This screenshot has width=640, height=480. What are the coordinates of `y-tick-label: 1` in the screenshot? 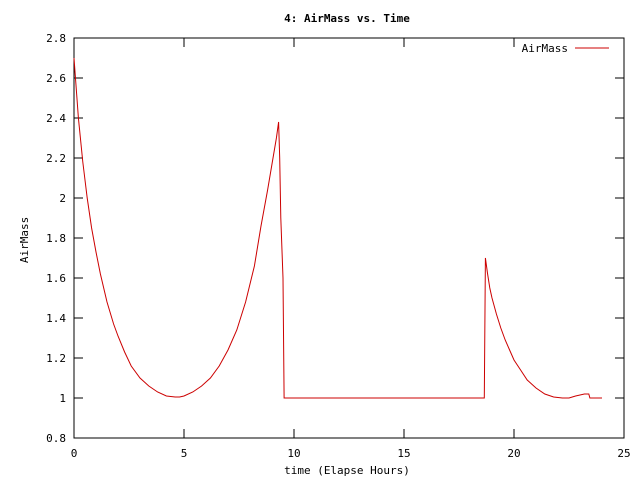 It's located at (62, 398).